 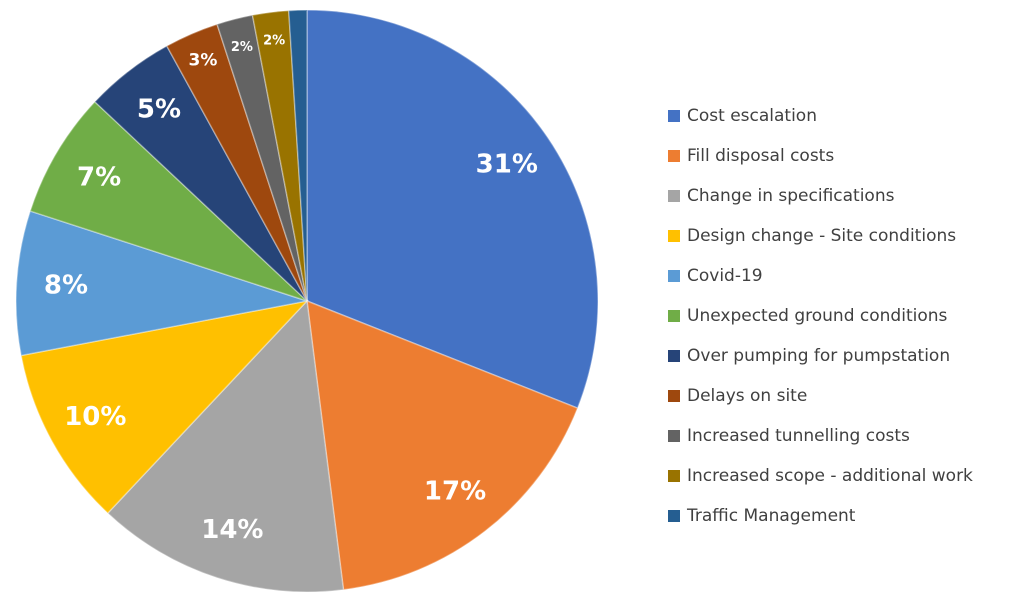 I want to click on legend-label: Unexpected ground conditions, so click(x=817, y=316).